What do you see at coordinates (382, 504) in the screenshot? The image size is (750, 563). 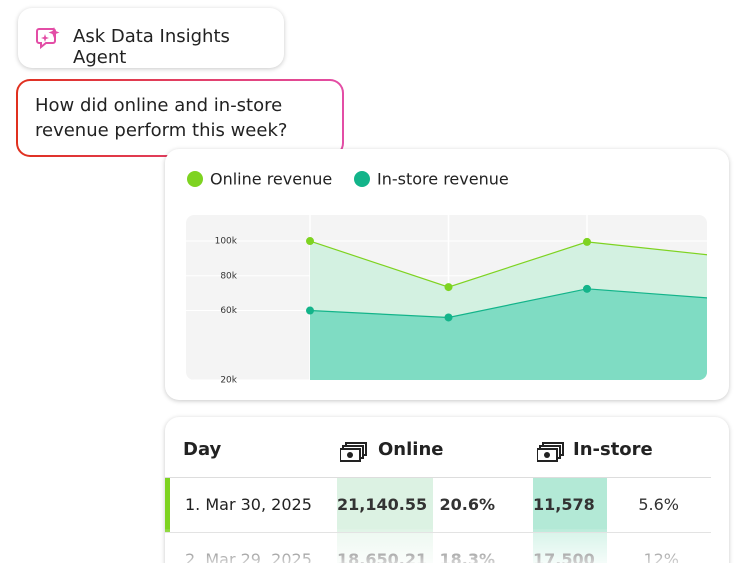 I see `table-cell: 21,140.55` at bounding box center [382, 504].